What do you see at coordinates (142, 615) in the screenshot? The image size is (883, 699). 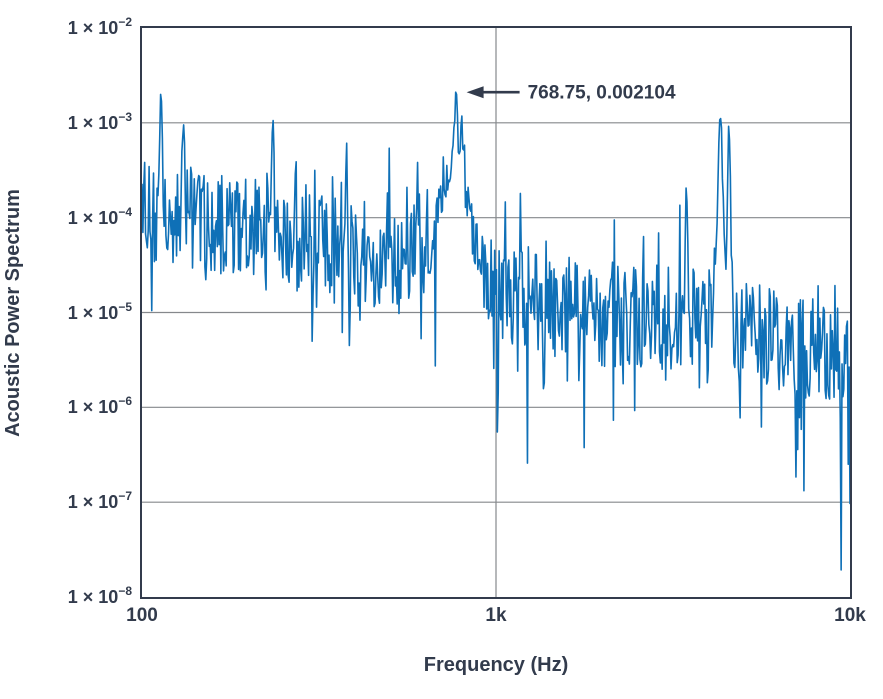 I see `x-tick-label: 100` at bounding box center [142, 615].